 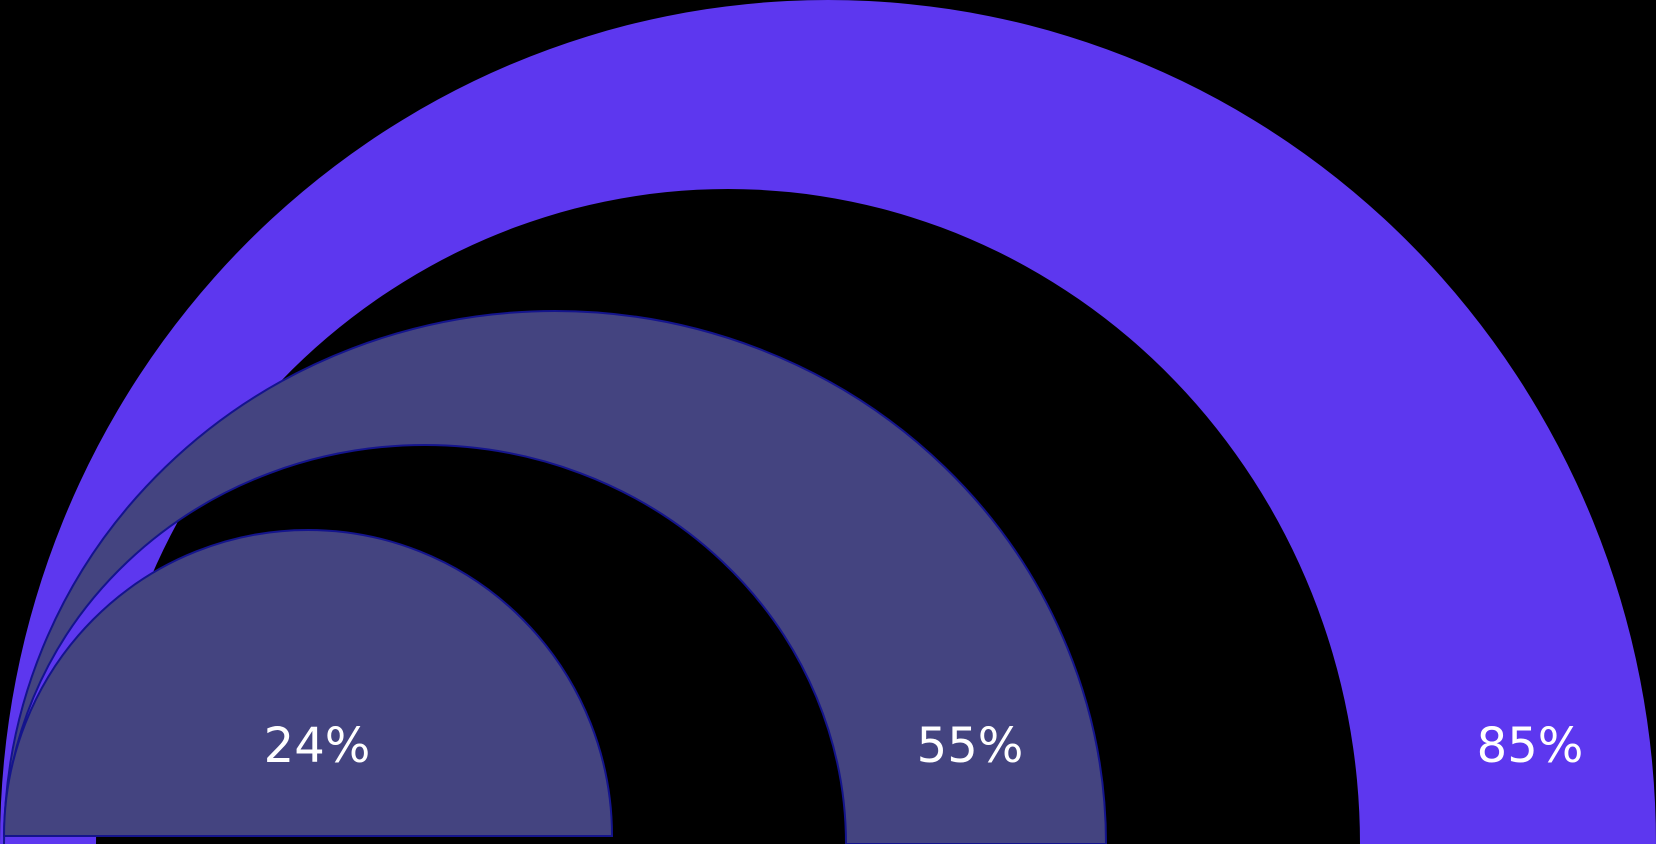 I want to click on value-label-55: 55%, so click(x=970, y=746).